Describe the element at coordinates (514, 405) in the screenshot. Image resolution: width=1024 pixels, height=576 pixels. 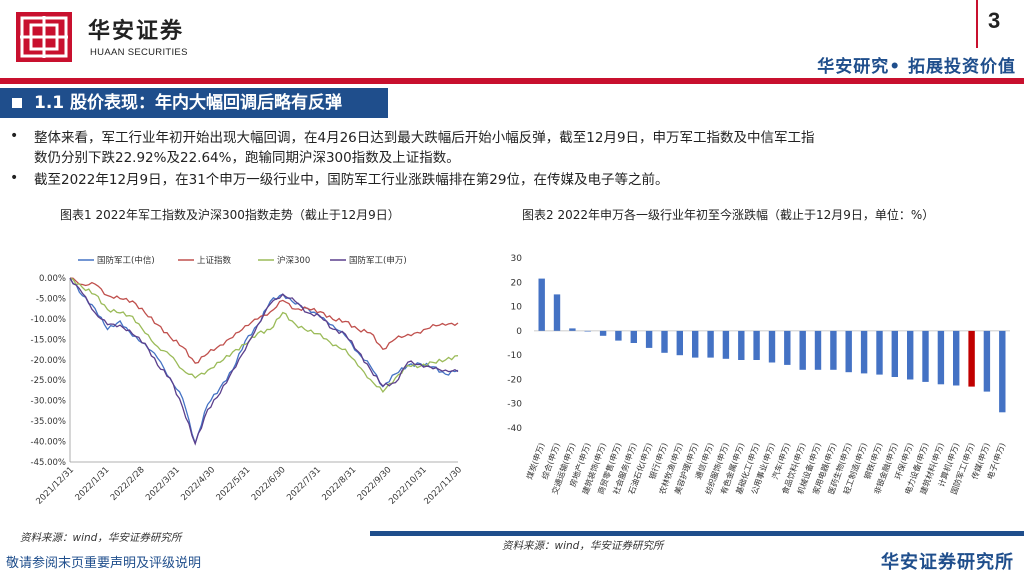
I see `y-tick-label: -30` at that location.